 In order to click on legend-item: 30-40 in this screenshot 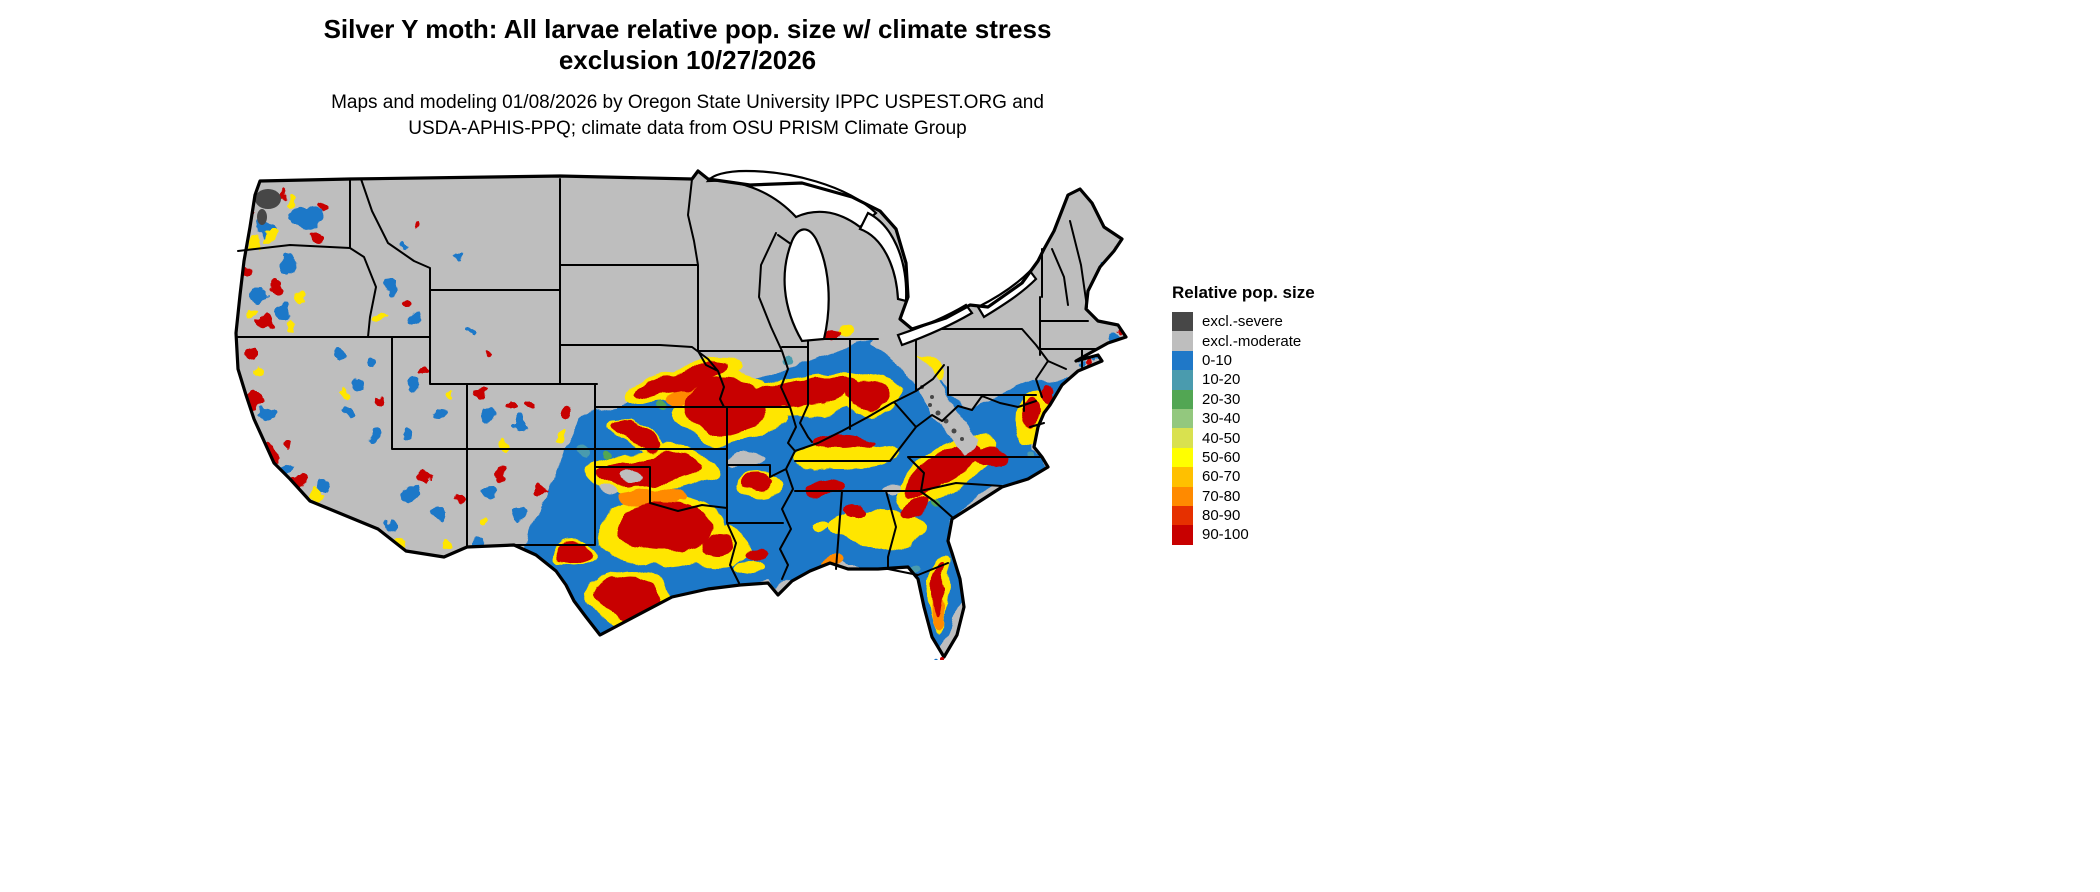, I will do `click(1243, 418)`.